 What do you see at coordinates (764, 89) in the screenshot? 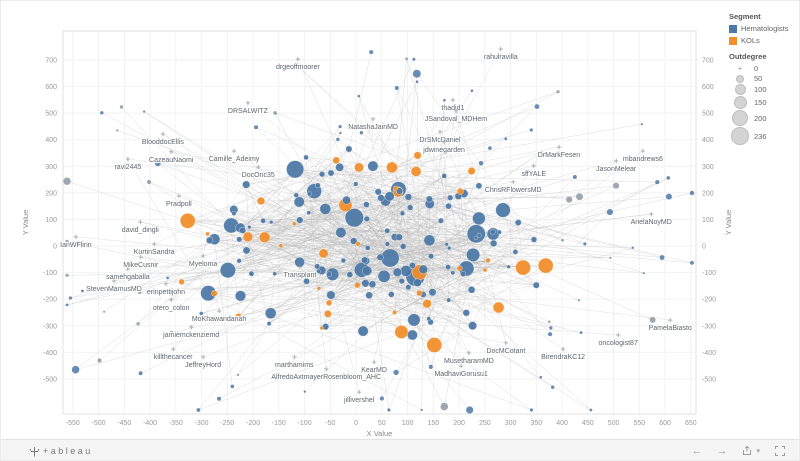
I see `size-legend-item-2: 100` at bounding box center [764, 89].